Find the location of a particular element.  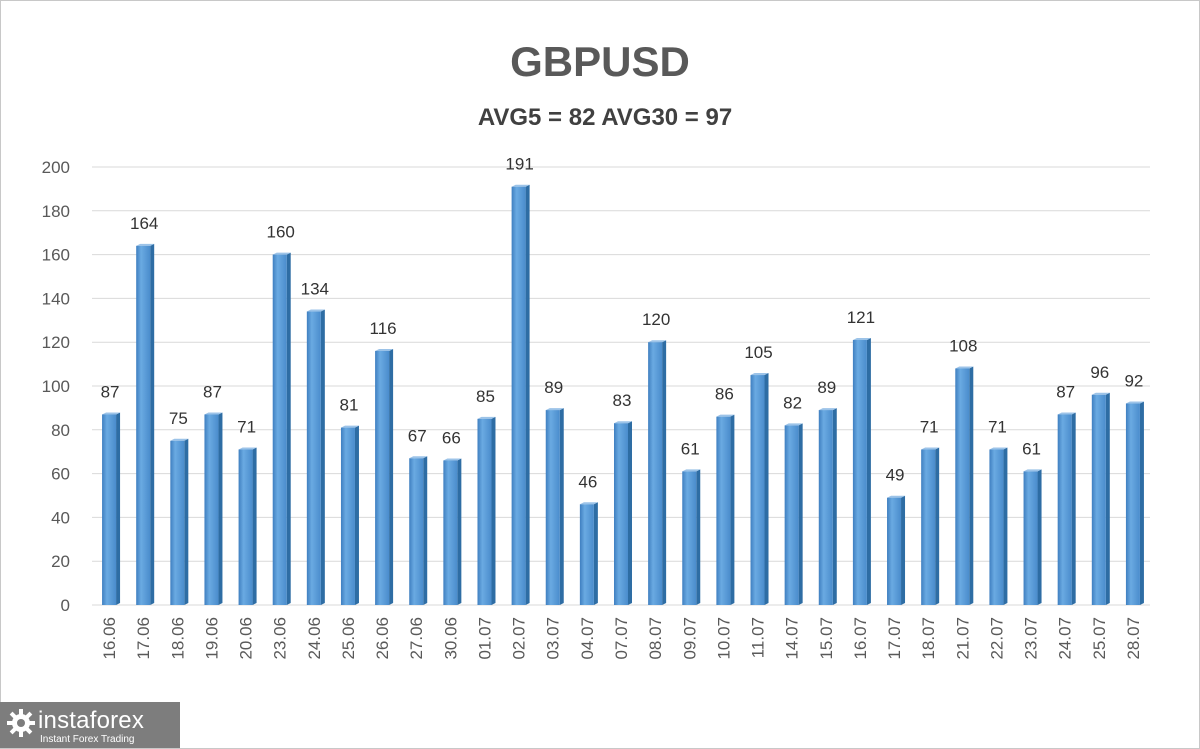

data-label: 75 is located at coordinates (178, 418).